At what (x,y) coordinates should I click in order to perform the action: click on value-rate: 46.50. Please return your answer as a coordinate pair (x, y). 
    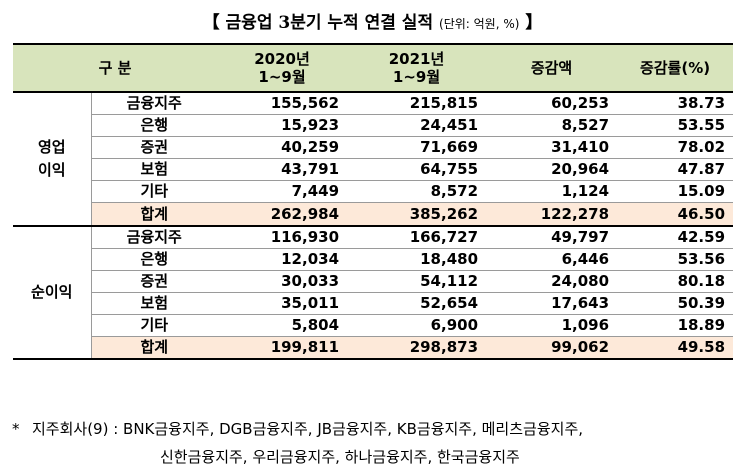
    Looking at the image, I should click on (675, 214).